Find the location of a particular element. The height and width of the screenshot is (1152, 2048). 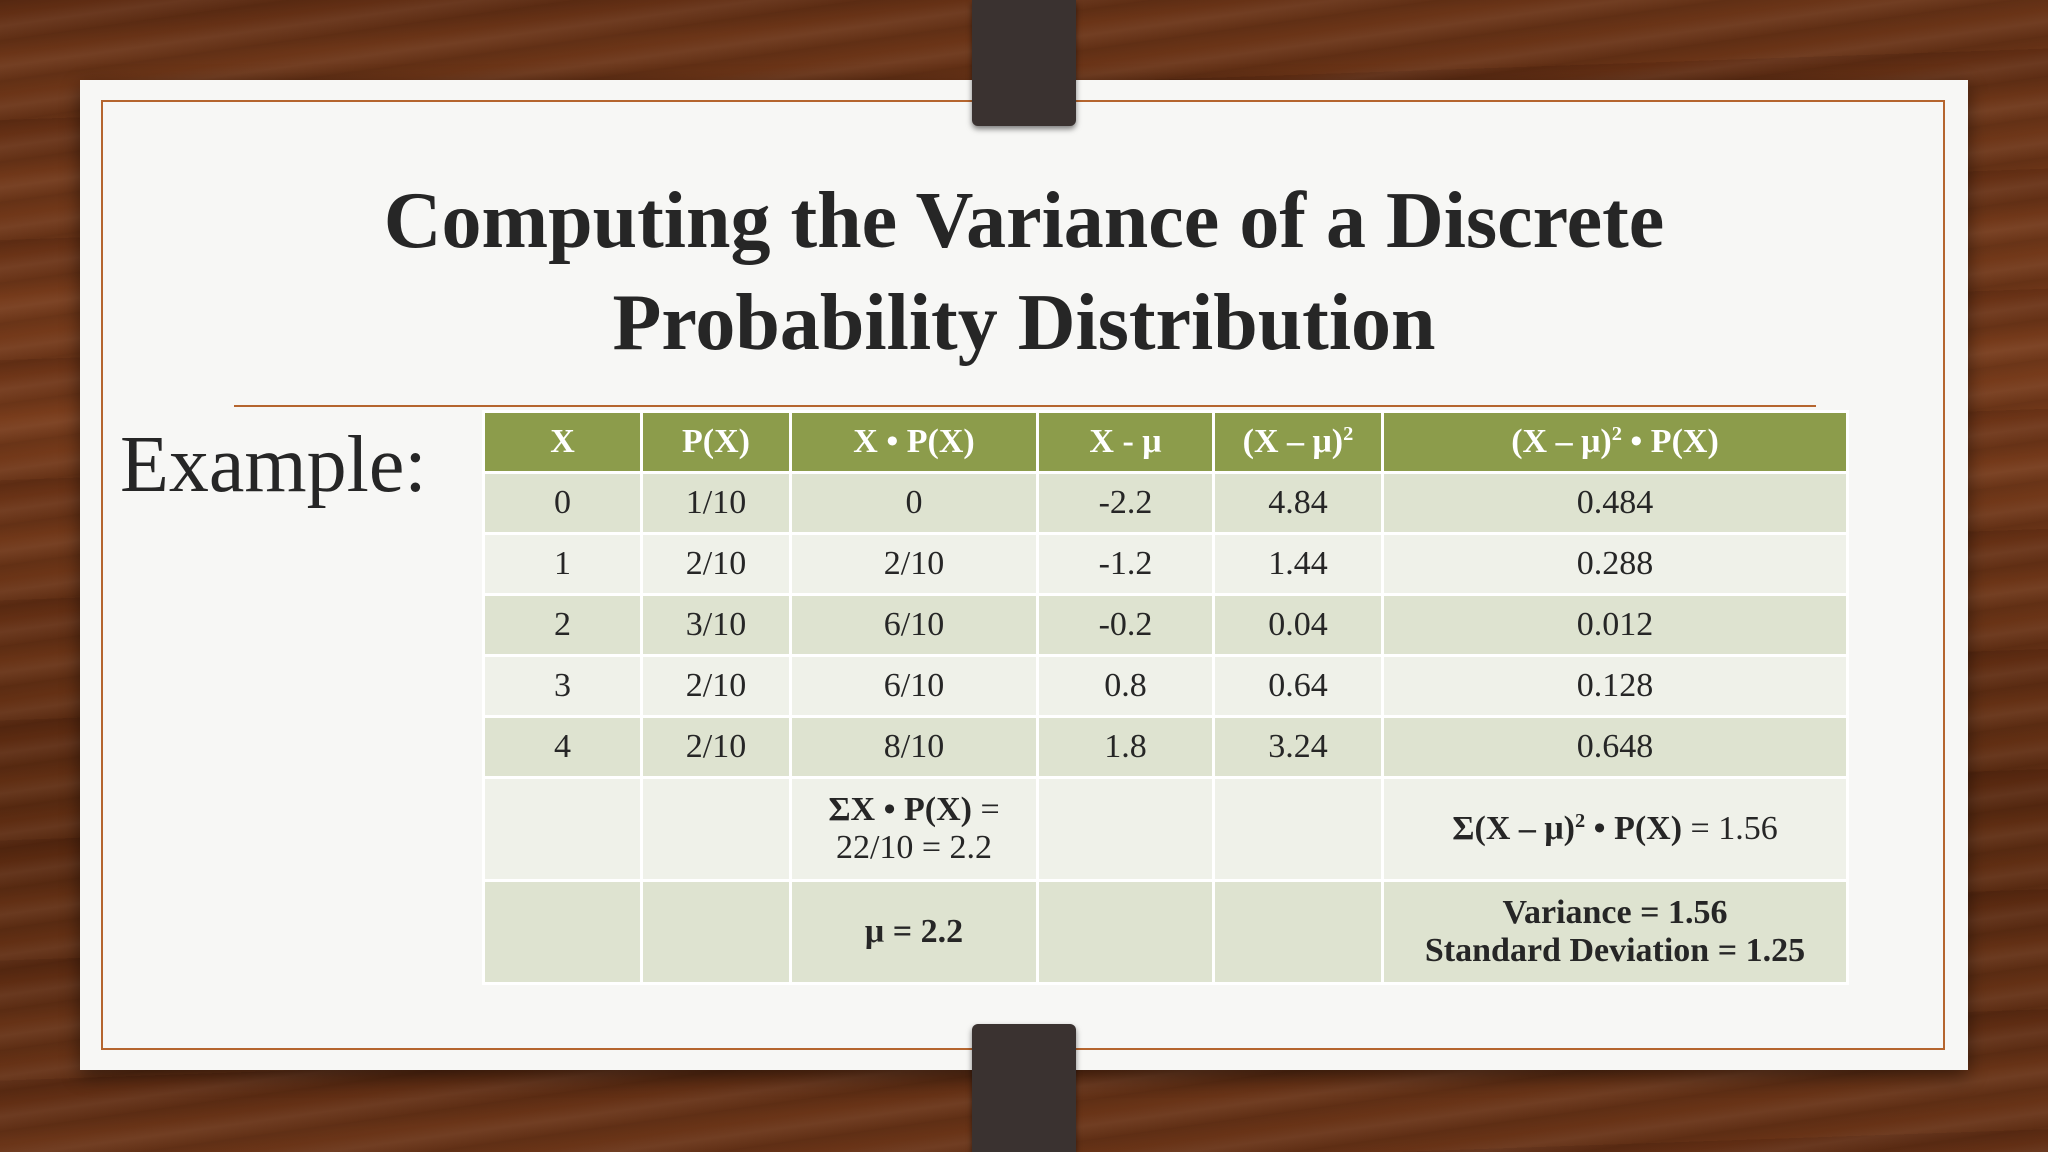

var-sum-base: Σ(X – μ) is located at coordinates (1513, 828).